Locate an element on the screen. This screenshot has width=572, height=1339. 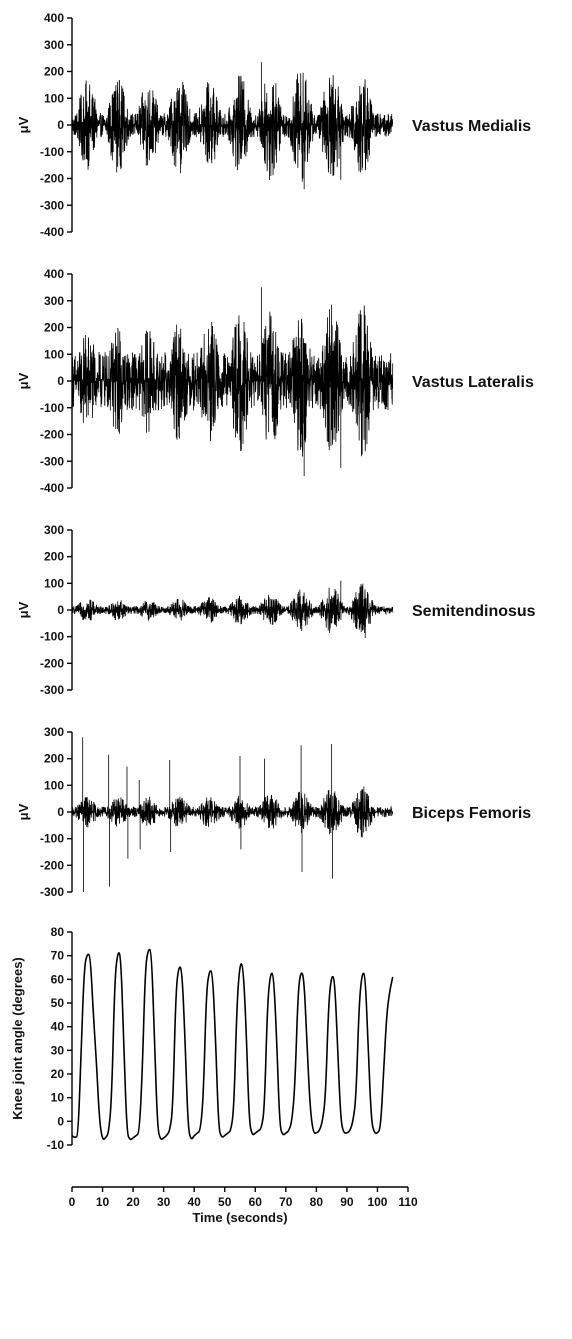
y-tick-label: 30 is located at coordinates (58, 1050).